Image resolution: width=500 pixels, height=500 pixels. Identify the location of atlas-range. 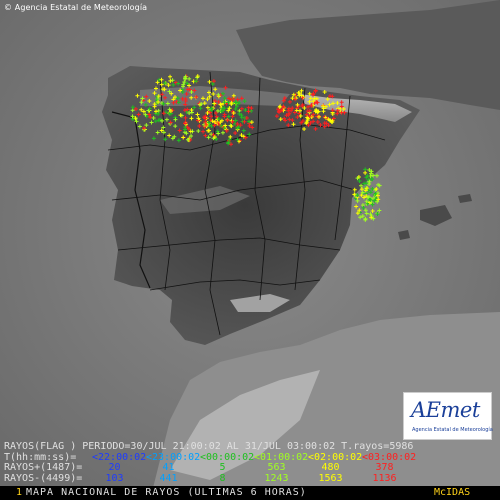
(245, 425).